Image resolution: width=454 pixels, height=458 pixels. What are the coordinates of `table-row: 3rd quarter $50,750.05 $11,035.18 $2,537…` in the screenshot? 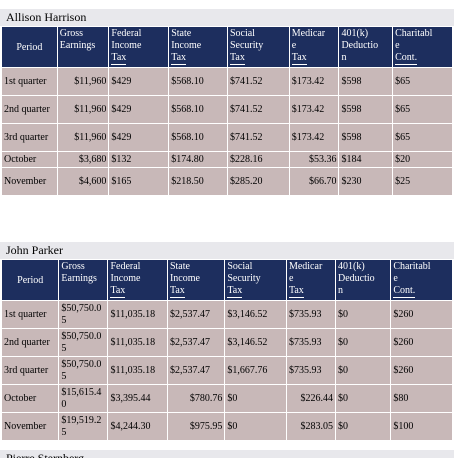 It's located at (227, 370).